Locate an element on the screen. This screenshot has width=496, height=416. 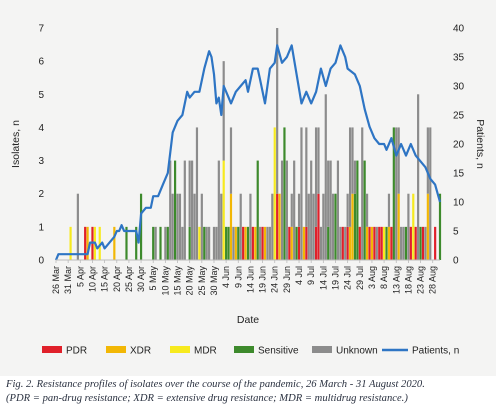
x-tick-label: 23 Aug is located at coordinates (421, 280).